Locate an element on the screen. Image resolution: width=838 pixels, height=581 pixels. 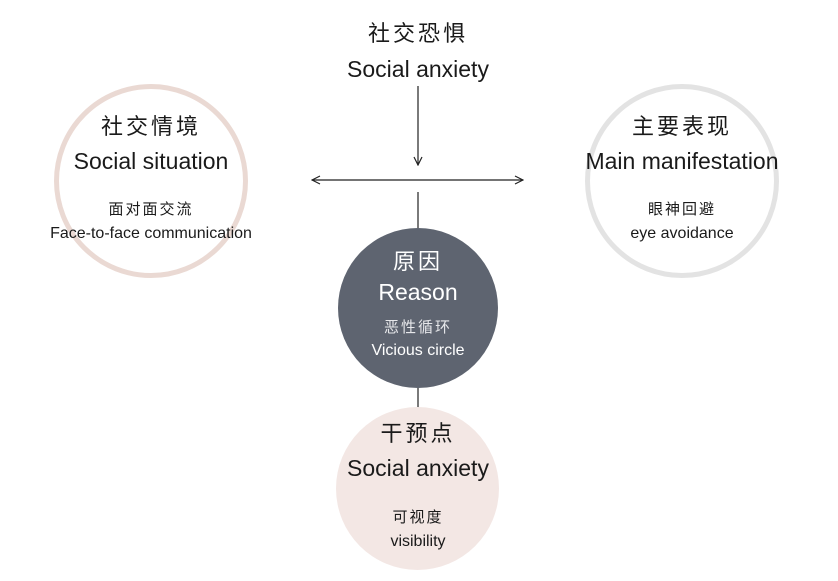
reason-detail-en: Vicious circle is located at coordinates (418, 350).